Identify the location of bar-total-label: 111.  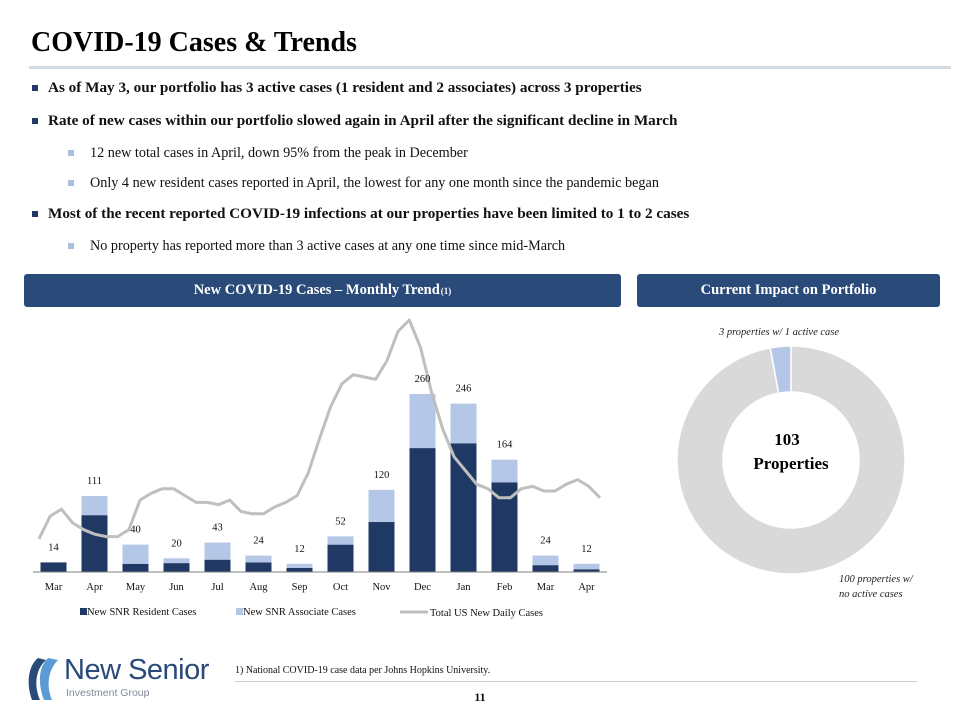
(94, 481).